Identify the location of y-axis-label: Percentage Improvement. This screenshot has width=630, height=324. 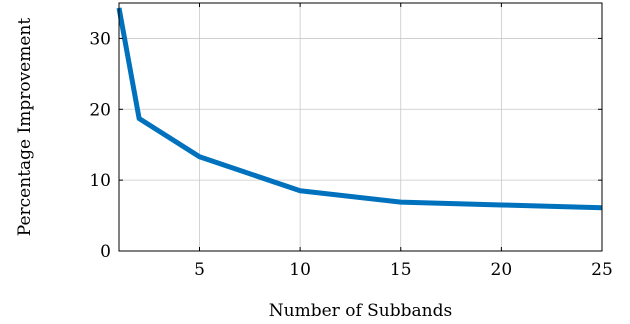
(25, 127).